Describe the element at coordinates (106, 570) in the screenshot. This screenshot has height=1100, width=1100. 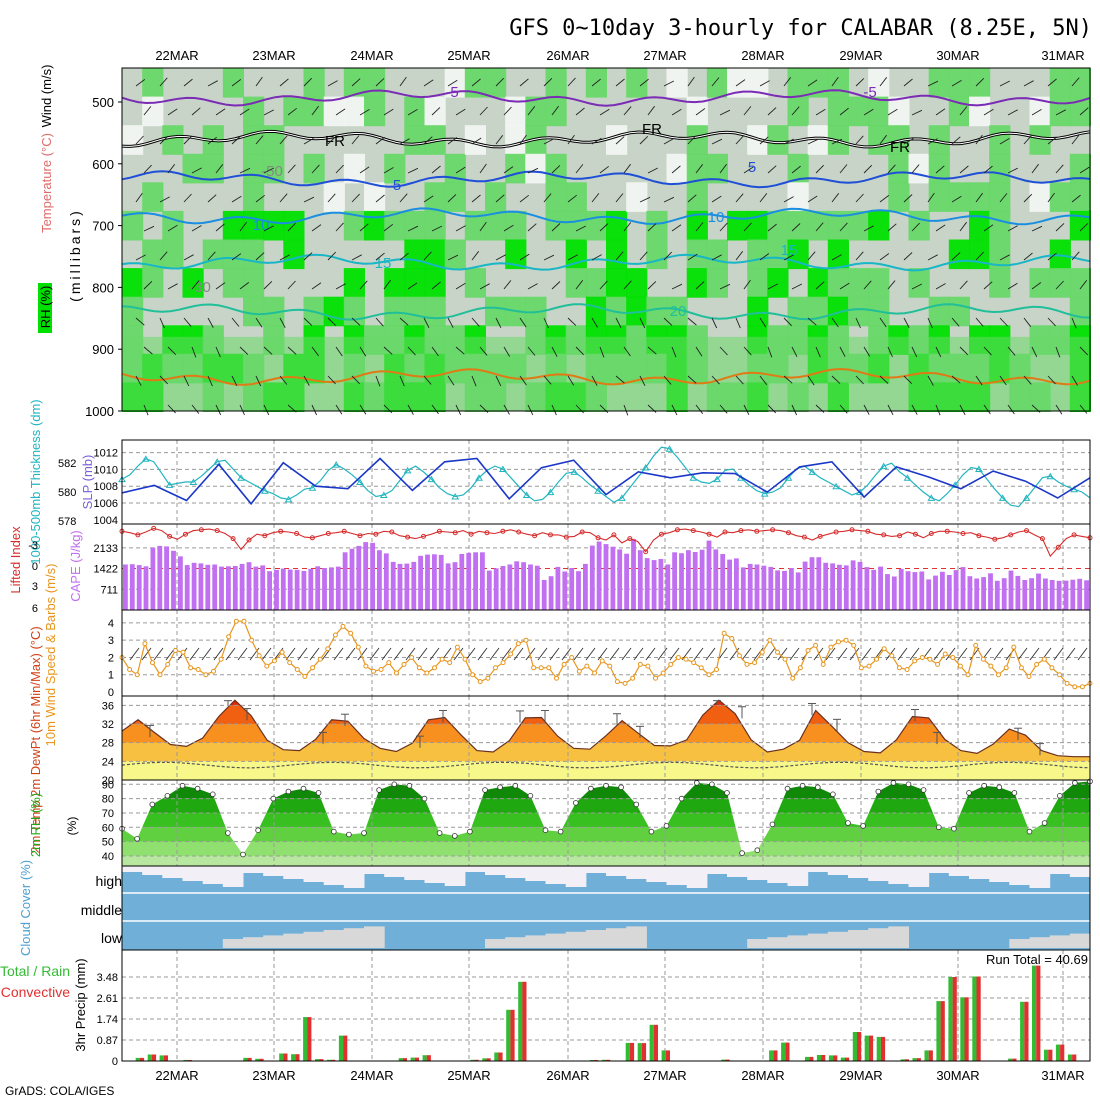
I see `cape-tick: 1422` at that location.